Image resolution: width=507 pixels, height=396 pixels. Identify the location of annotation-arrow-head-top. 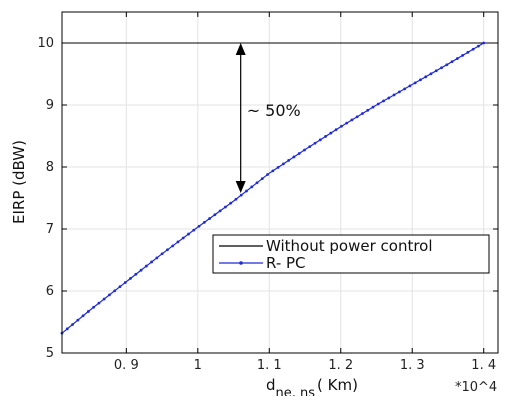
(240, 49).